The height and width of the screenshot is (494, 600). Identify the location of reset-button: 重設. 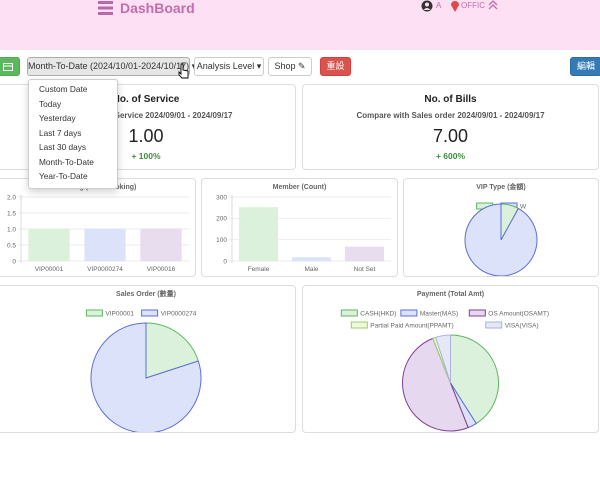
(335, 66).